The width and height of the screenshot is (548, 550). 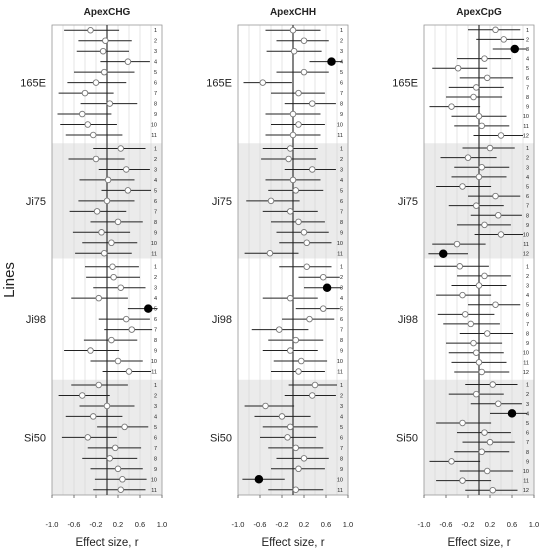 I want to click on panel-title: ApexCHH, so click(x=293, y=12).